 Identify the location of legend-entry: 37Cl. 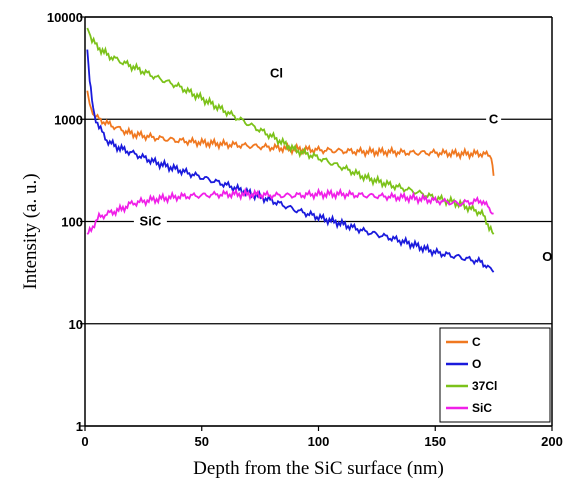
(484, 386).